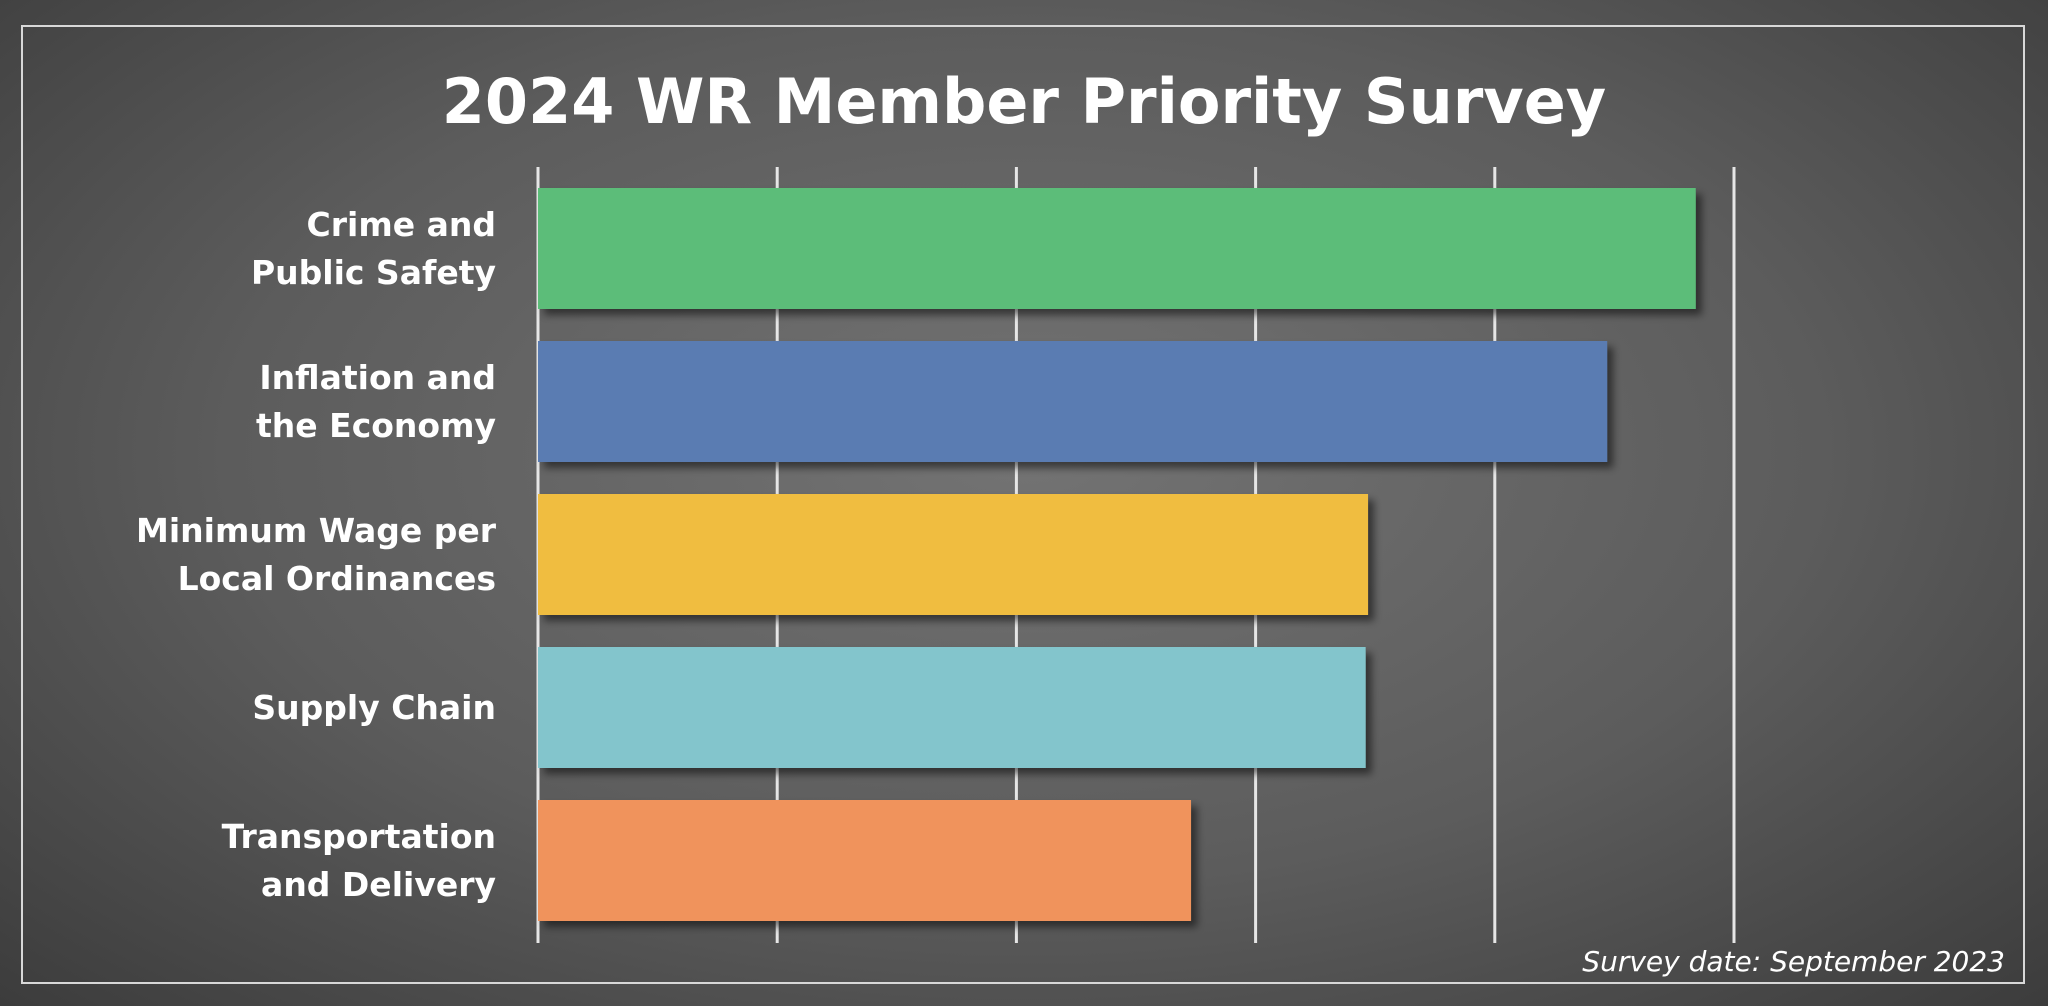 The height and width of the screenshot is (1006, 2048). What do you see at coordinates (376, 401) in the screenshot?
I see `category-label: Inflation and the Economy` at bounding box center [376, 401].